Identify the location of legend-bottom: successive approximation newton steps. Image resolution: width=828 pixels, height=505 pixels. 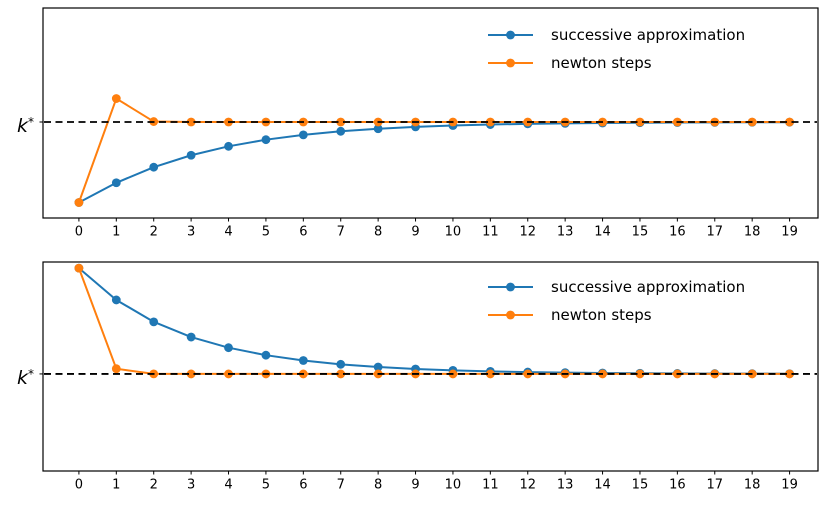
(616, 301).